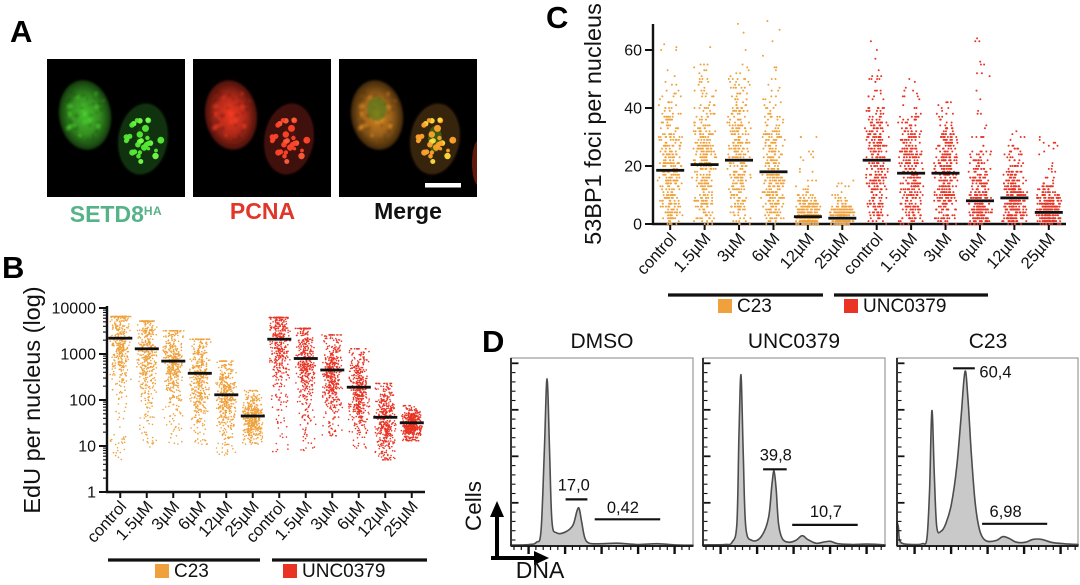 This screenshot has height=585, width=1080. I want to click on setd8-channel-image, so click(116, 128).